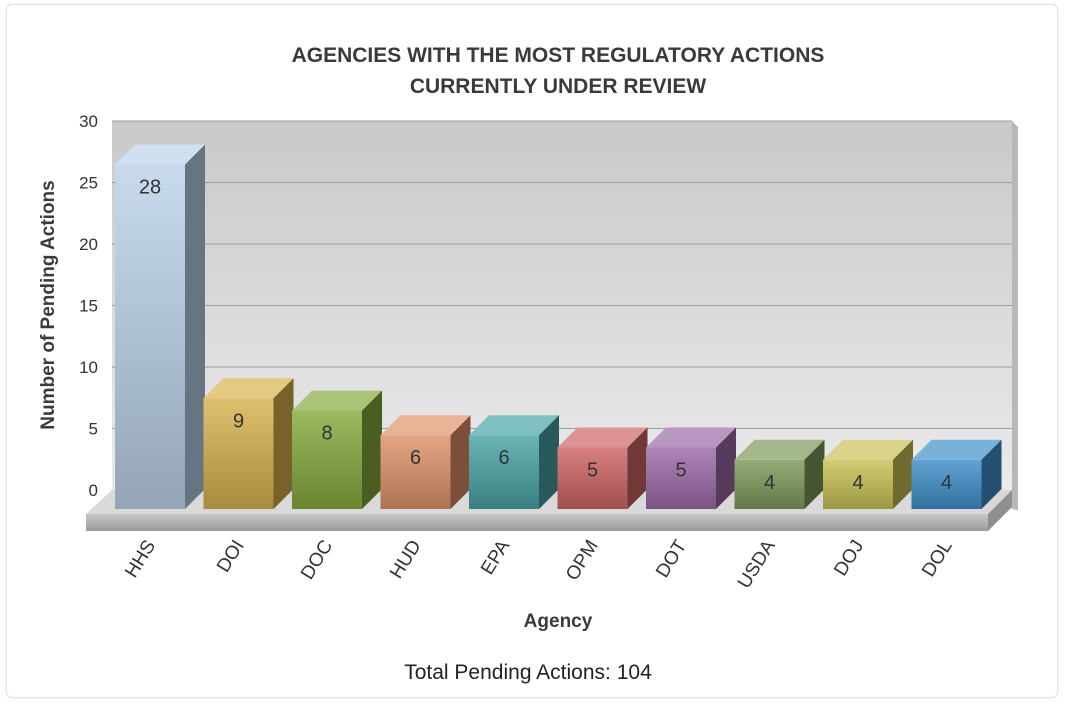 This screenshot has width=1068, height=704. Describe the element at coordinates (88, 367) in the screenshot. I see `y-tick-label: 10` at that location.